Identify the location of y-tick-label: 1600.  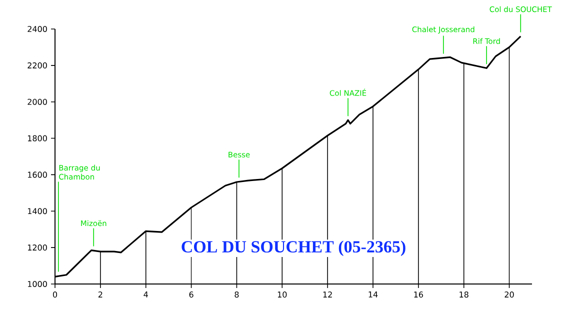
(37, 175).